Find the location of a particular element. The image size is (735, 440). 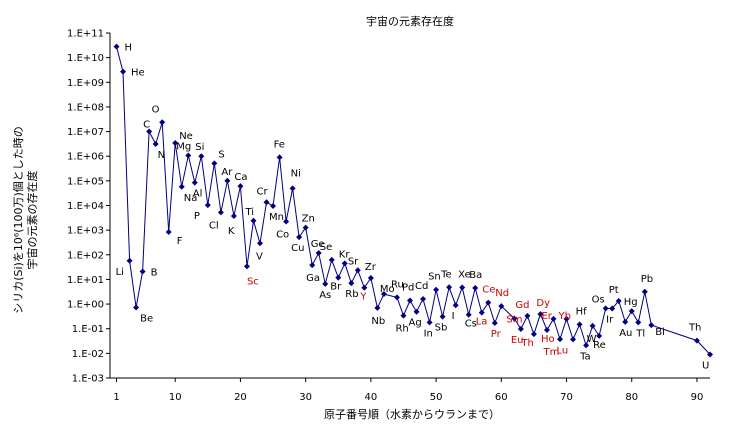

element-label-ge: Ge is located at coordinates (318, 244).